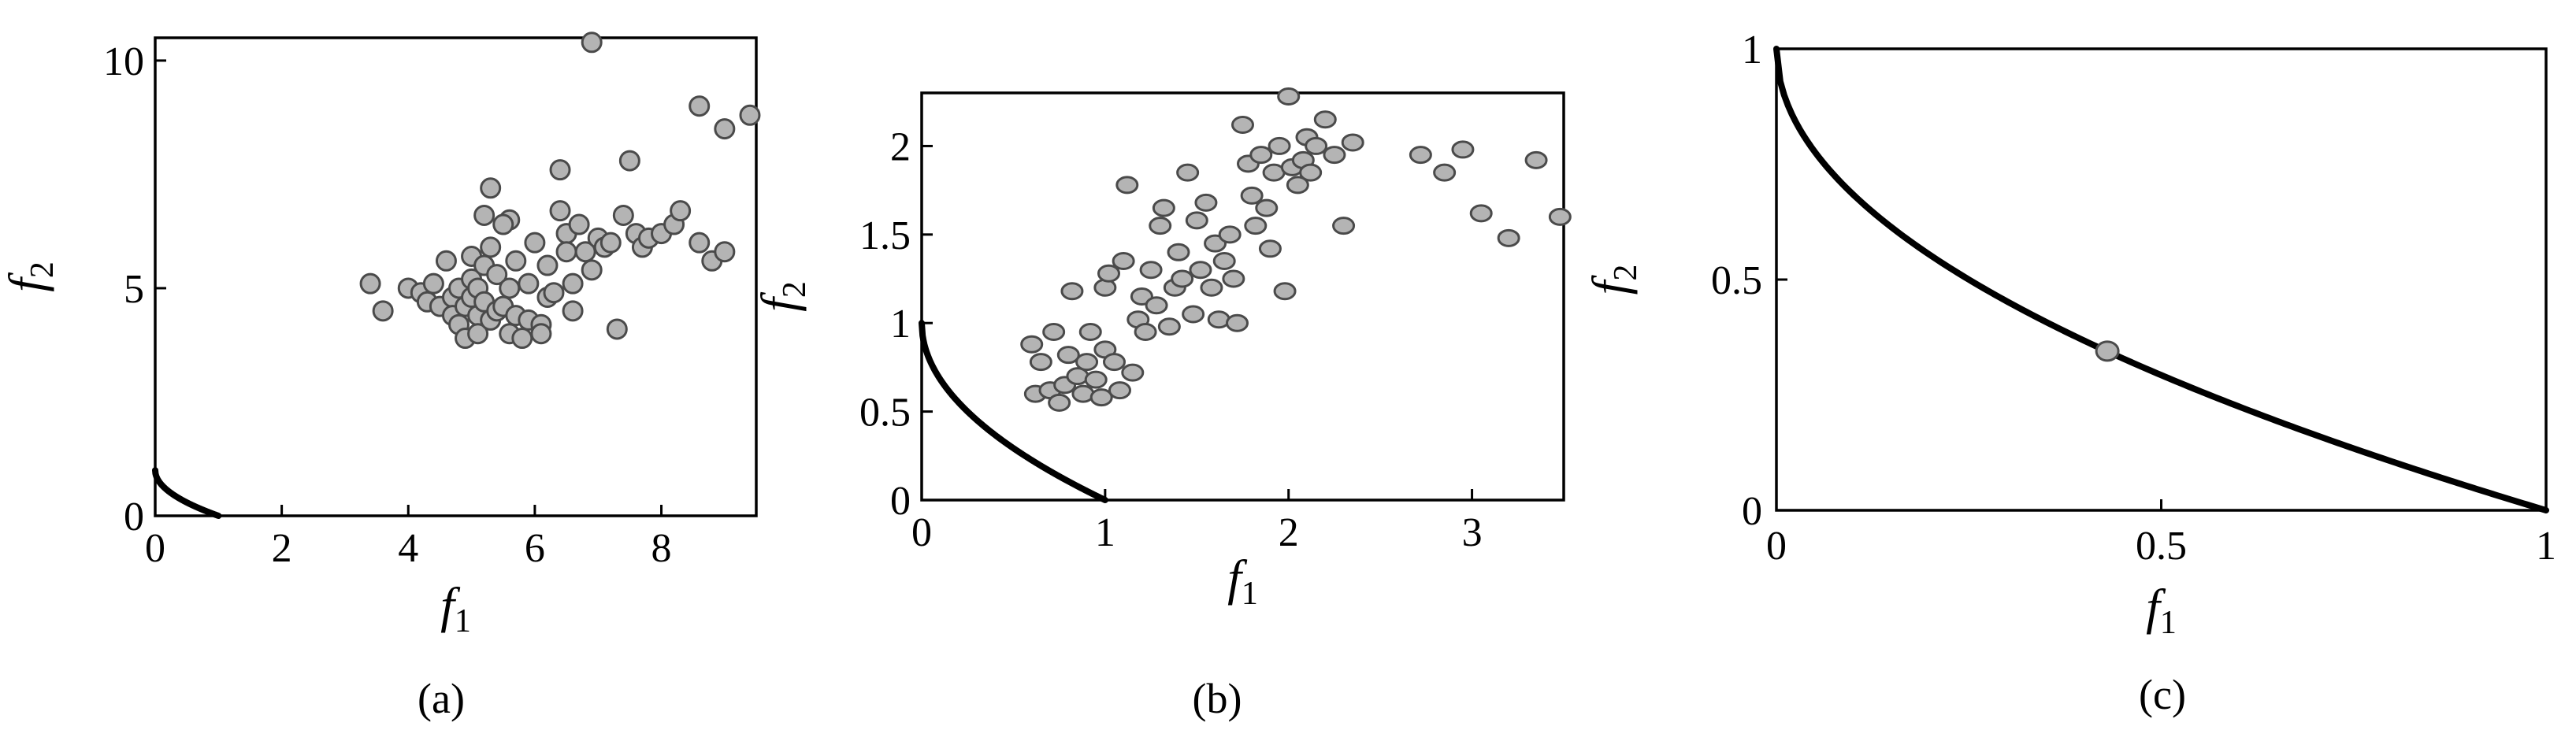 The width and height of the screenshot is (2576, 756). Describe the element at coordinates (1736, 280) in the screenshot. I see `y-tick-label: 0.5` at that location.